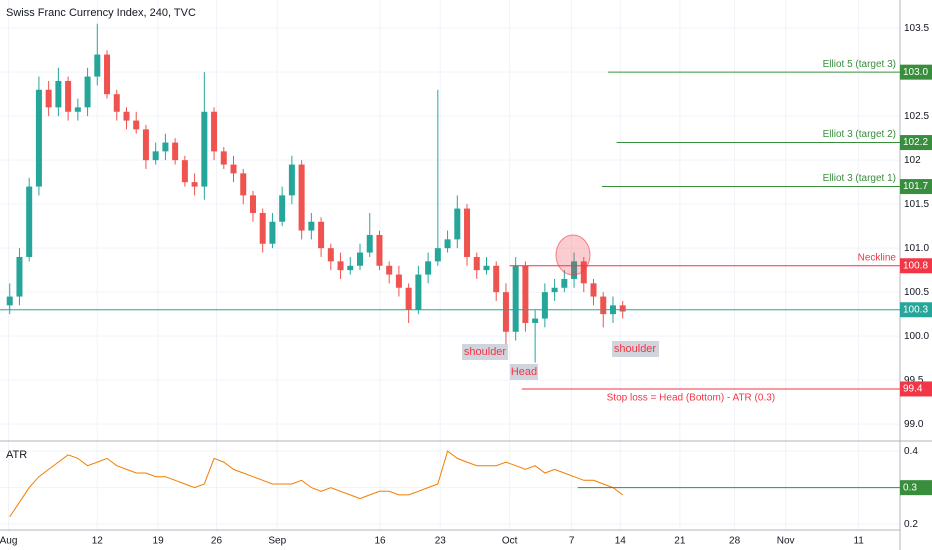 The width and height of the screenshot is (932, 550). Describe the element at coordinates (916, 116) in the screenshot. I see `y-tick-label: 102.5` at that location.